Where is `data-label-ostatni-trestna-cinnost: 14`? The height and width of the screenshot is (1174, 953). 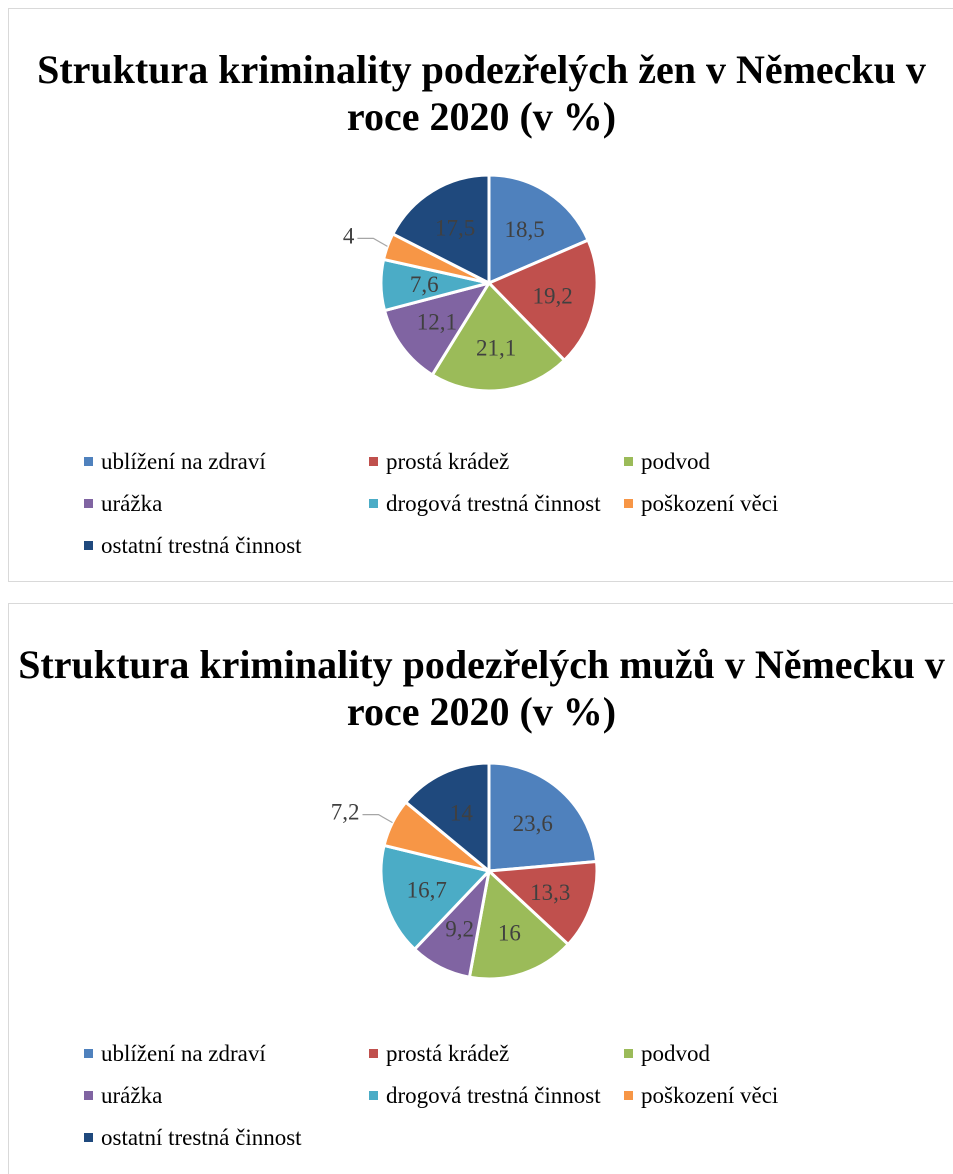 data-label-ostatni-trestna-cinnost: 14 is located at coordinates (462, 812).